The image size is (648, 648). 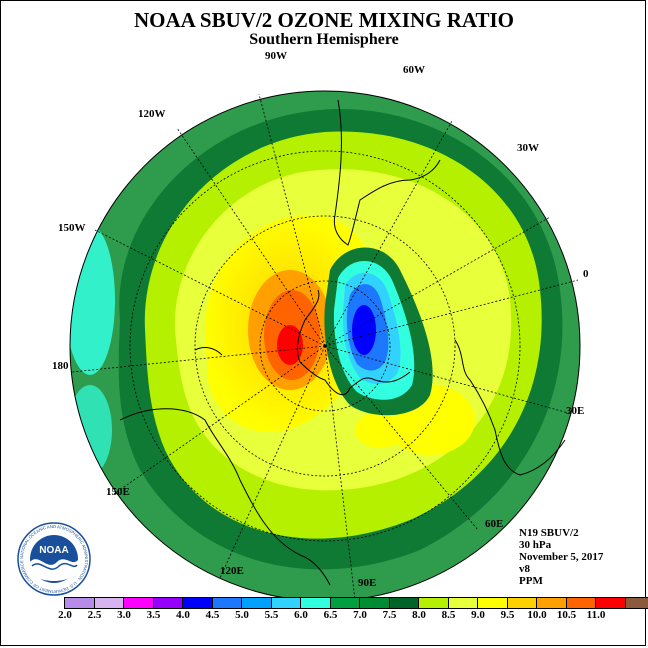 I want to click on antarctica-coast, so click(x=354, y=342).